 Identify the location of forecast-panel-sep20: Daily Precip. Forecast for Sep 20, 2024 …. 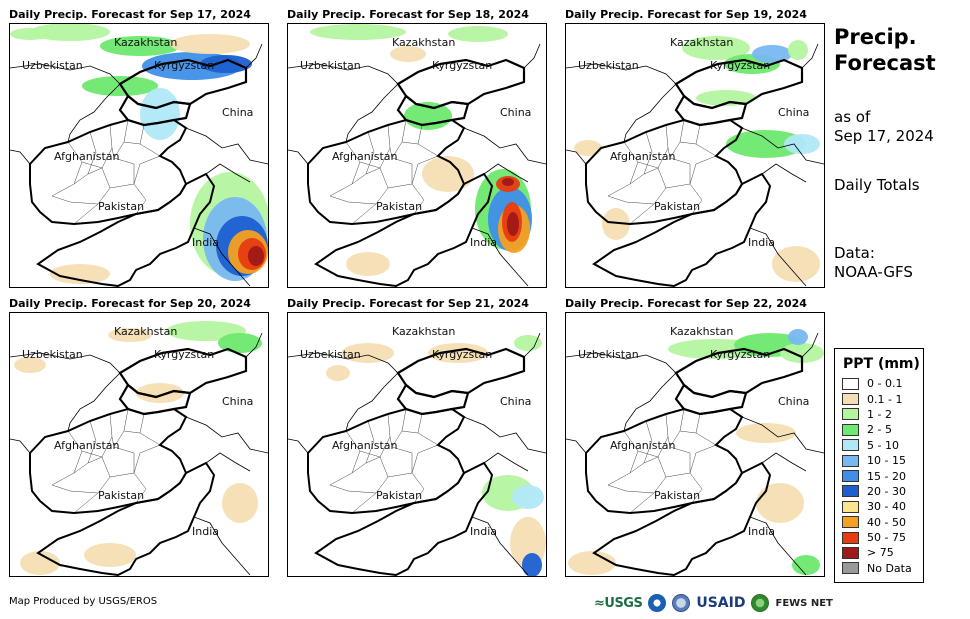
(139, 437).